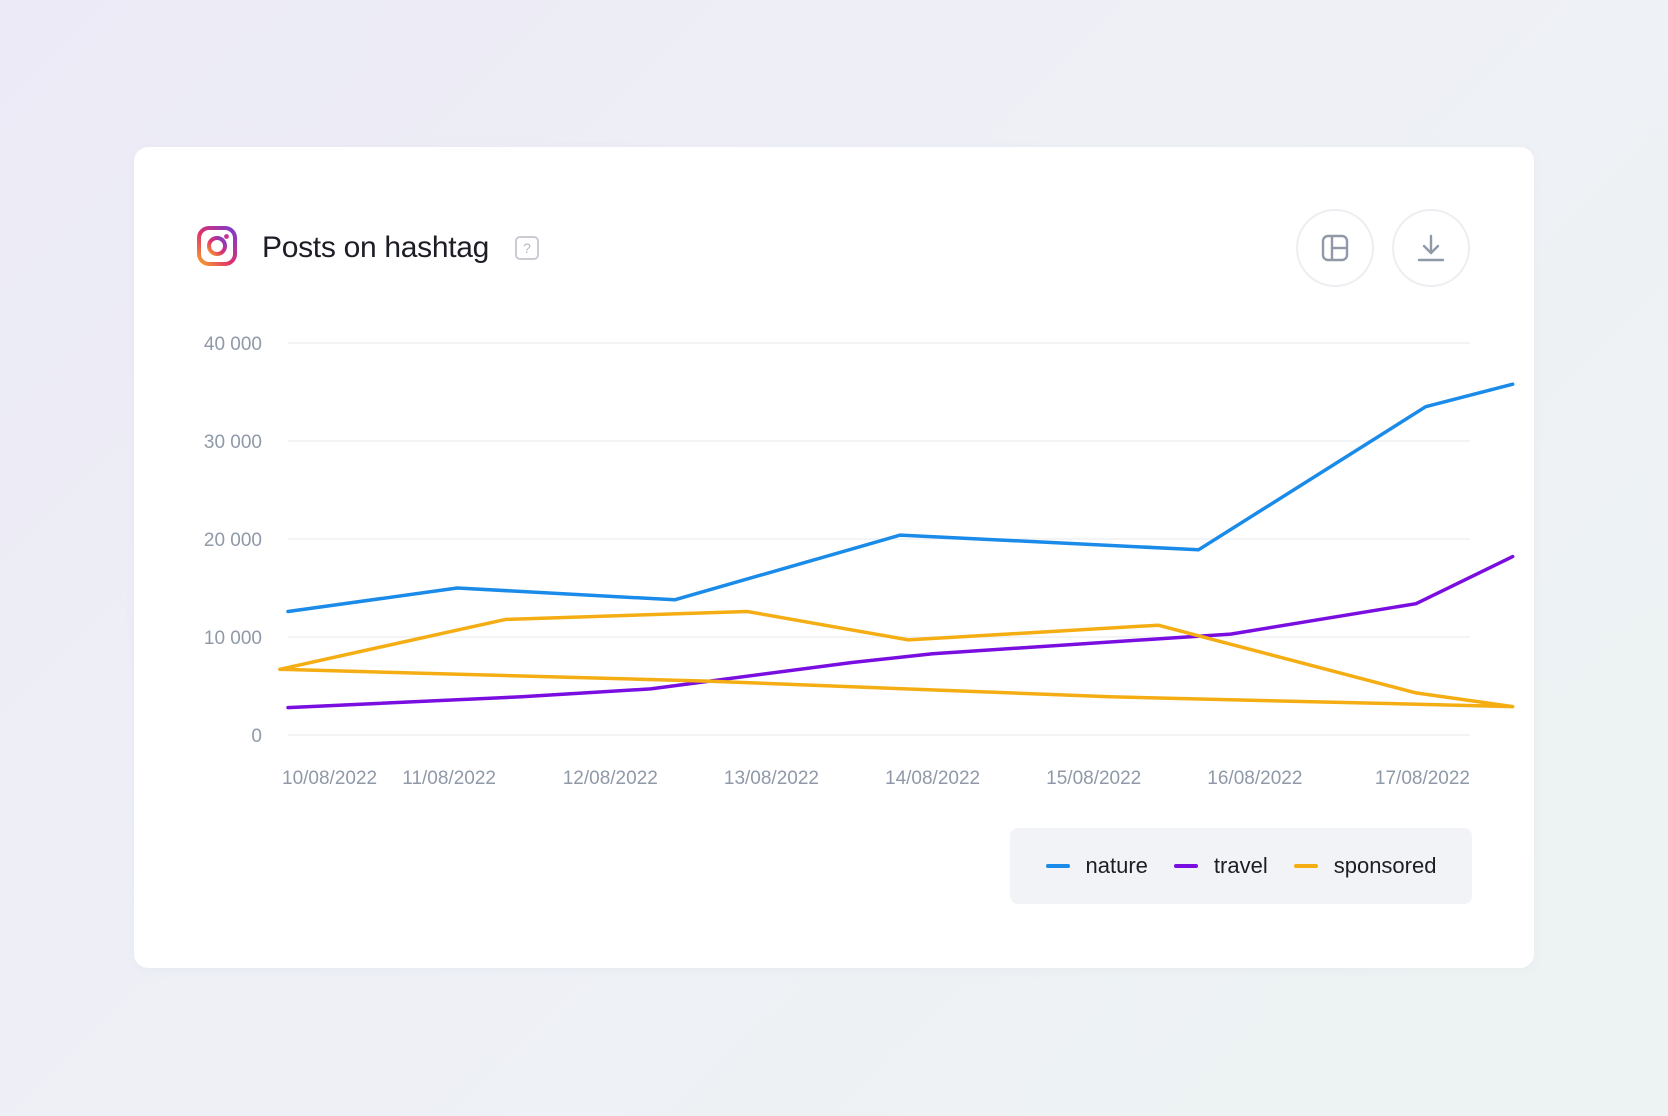 The width and height of the screenshot is (1668, 1116). I want to click on legend-label-sponsored: sponsored, so click(1385, 865).